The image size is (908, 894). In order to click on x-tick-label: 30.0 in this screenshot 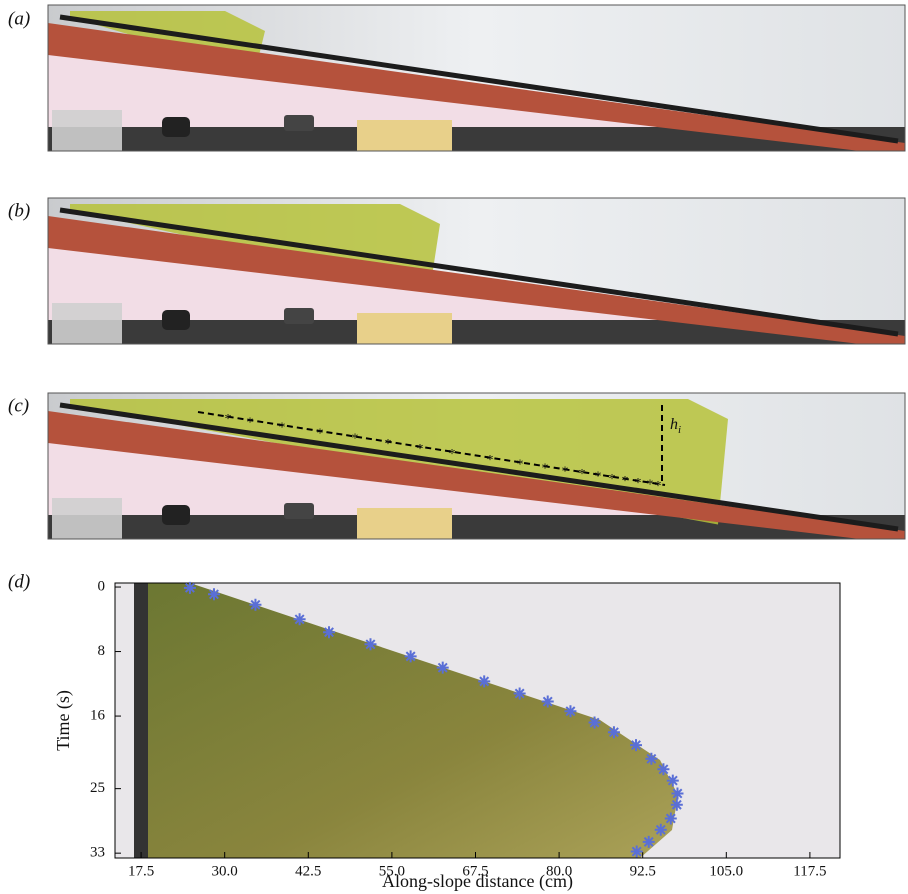, I will do `click(225, 871)`.